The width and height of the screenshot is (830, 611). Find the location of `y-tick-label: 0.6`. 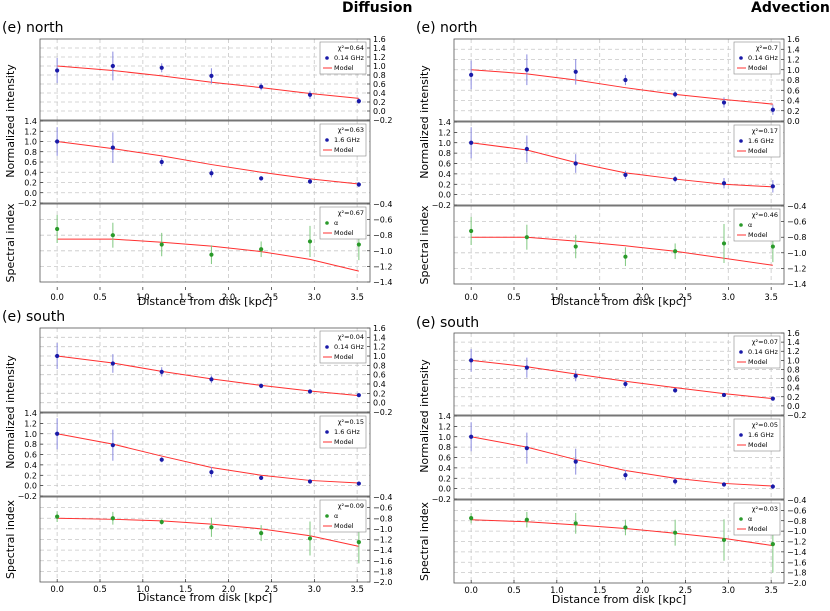

y-tick-label: 0.6 is located at coordinates (793, 379).